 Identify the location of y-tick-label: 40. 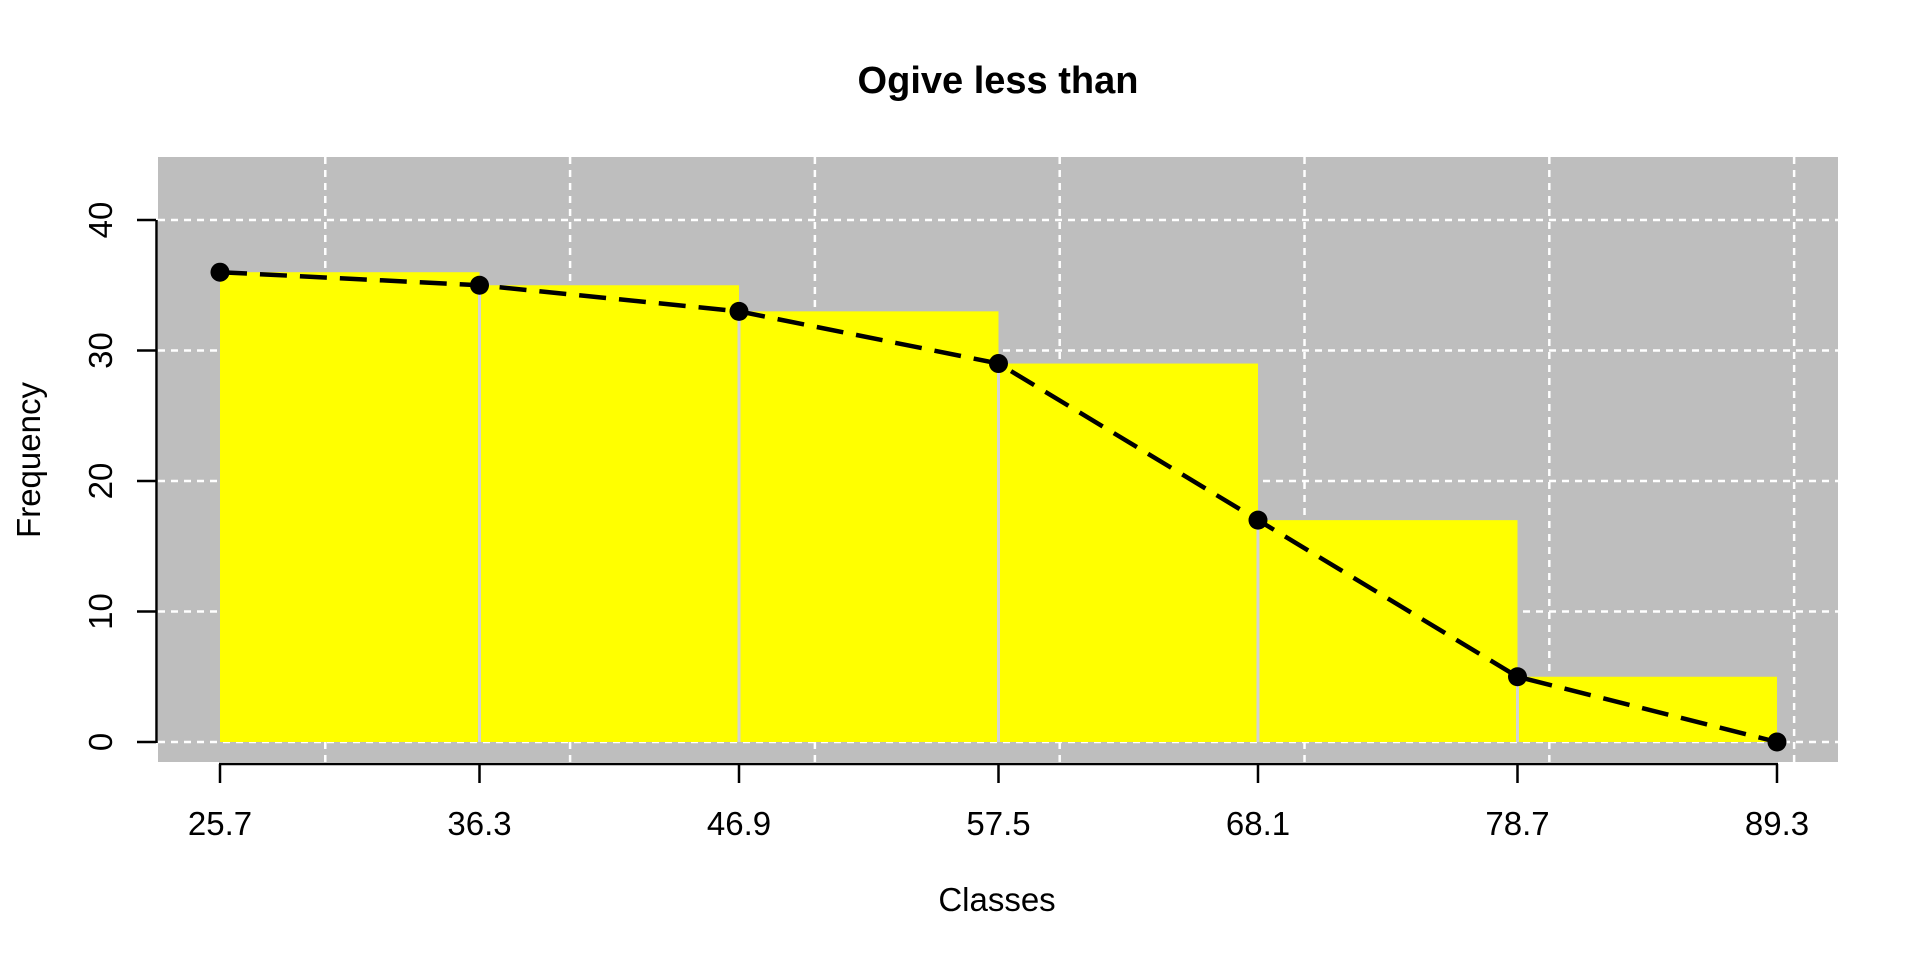
(100, 220).